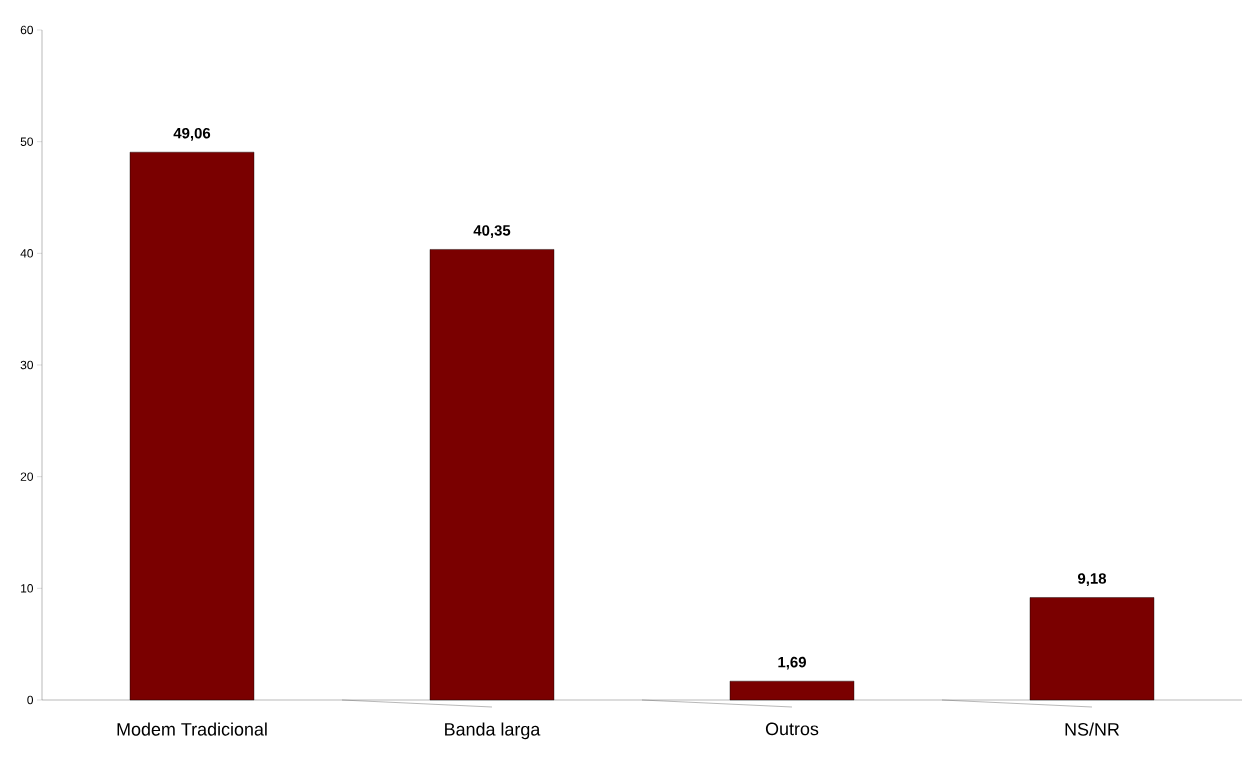 The image size is (1244, 764). I want to click on y-tick-label: 50, so click(27, 141).